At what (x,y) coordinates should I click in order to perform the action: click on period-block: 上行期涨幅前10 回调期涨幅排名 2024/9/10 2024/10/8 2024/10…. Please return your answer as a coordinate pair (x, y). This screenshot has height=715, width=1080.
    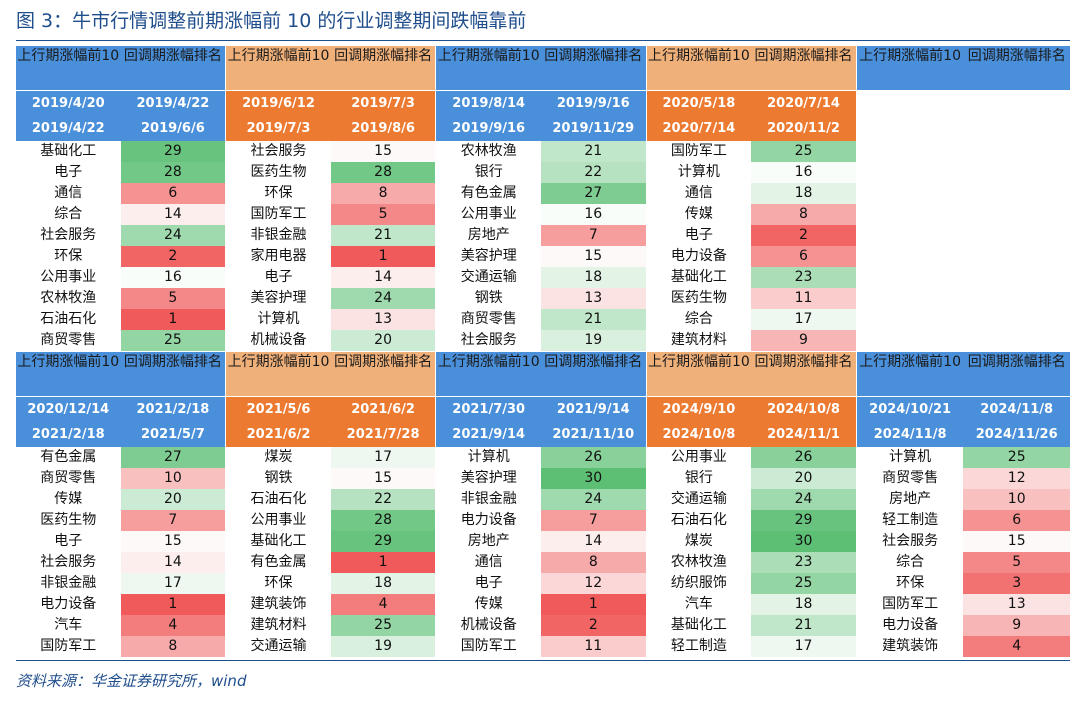
    Looking at the image, I should click on (751, 505).